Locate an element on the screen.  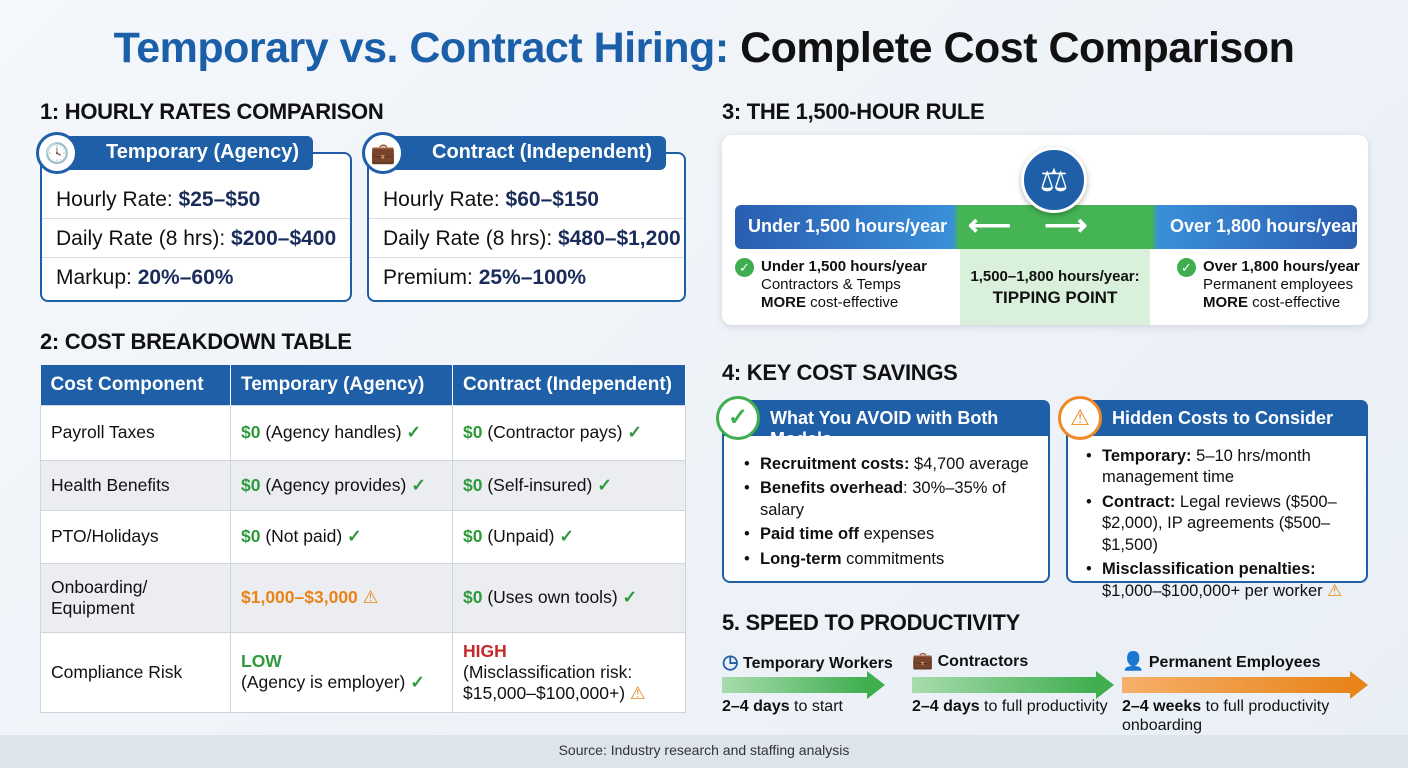
list-item: Recruitment costs: $4,700 average is located at coordinates (890, 465).